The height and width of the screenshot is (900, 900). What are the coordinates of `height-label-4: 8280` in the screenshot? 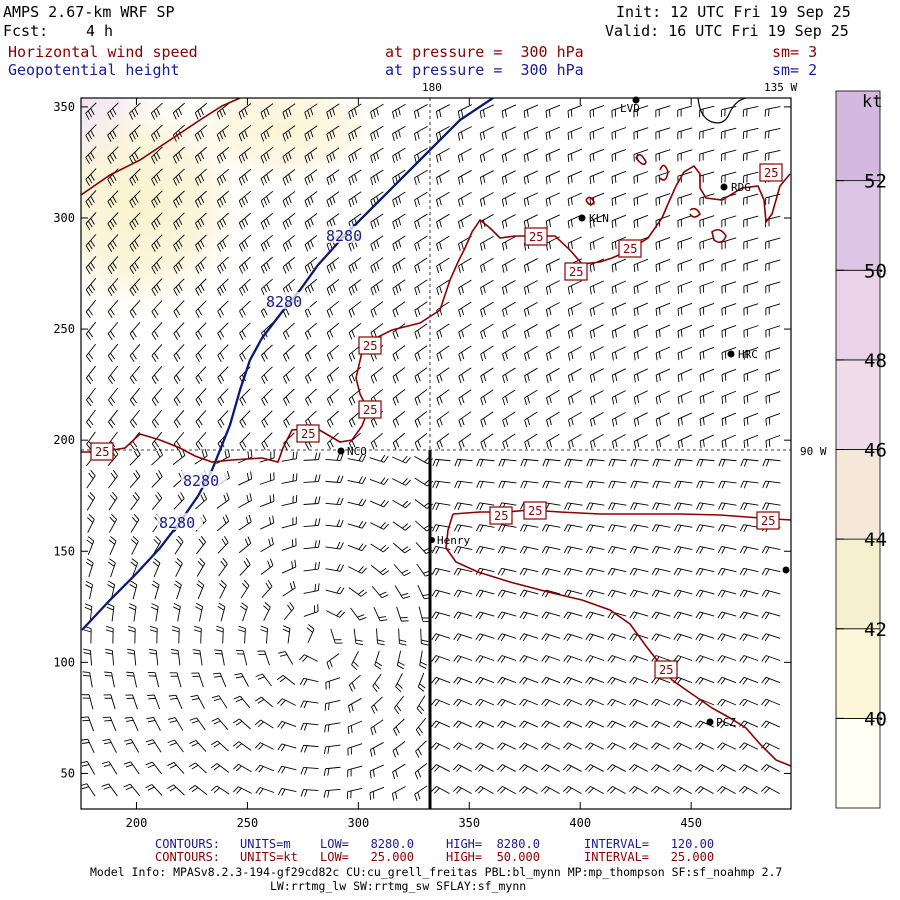 It's located at (177, 523).